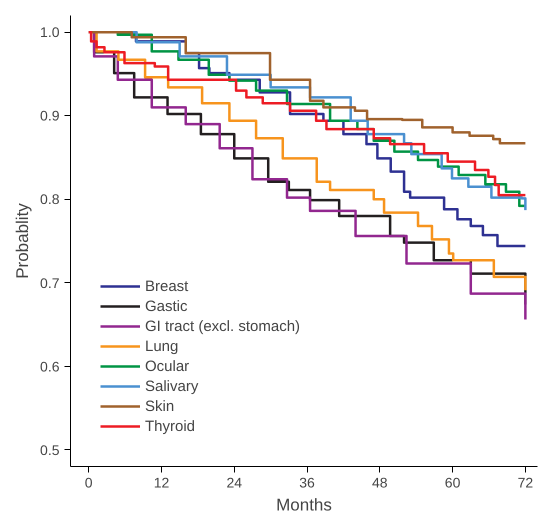 The height and width of the screenshot is (526, 547). Describe the element at coordinates (50, 32) in the screenshot. I see `y-tick-label: 1.0` at that location.